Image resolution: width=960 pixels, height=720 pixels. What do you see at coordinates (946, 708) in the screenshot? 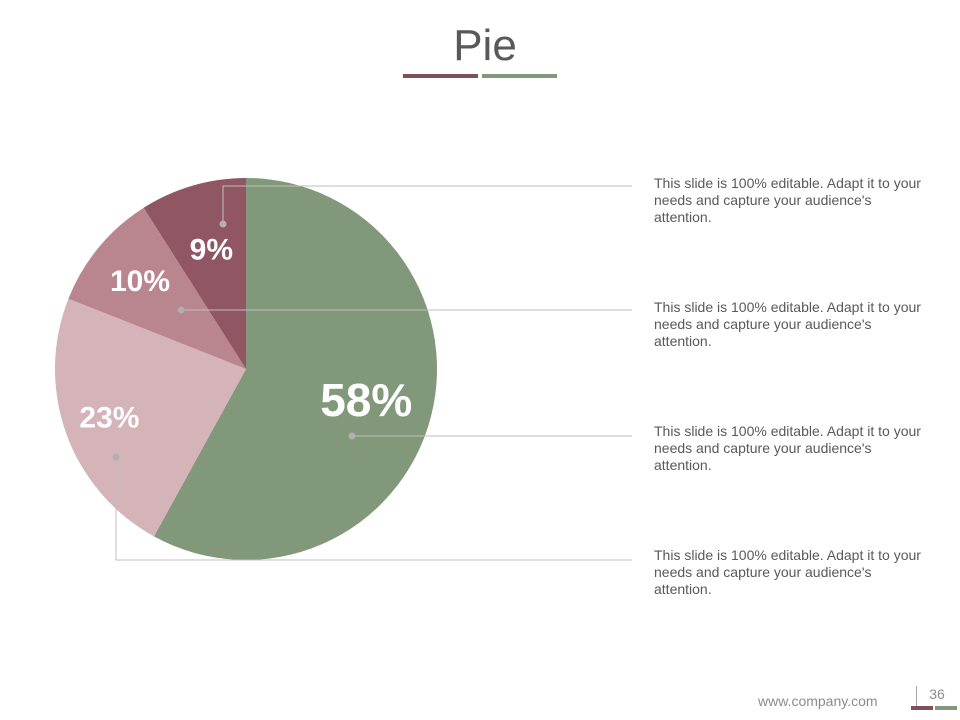
I see `footer-accent-green` at bounding box center [946, 708].